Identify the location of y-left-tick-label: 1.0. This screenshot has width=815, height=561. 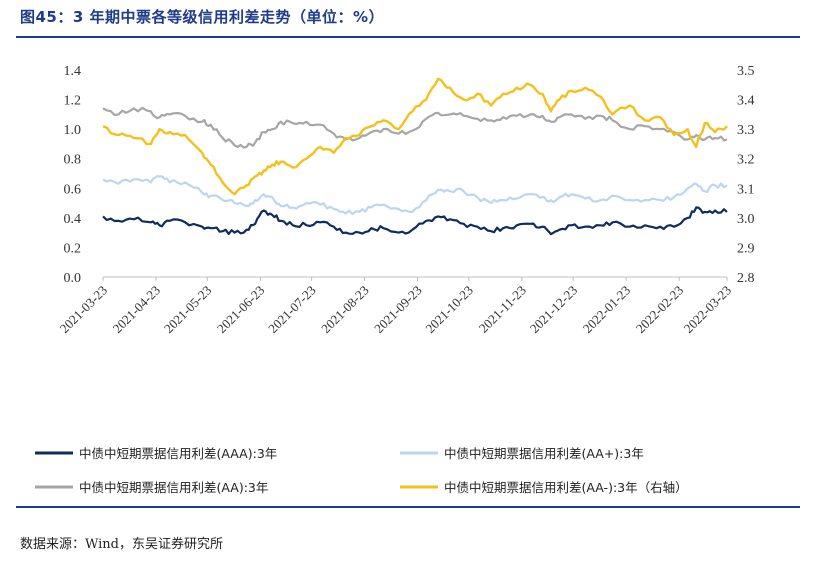
(73, 130).